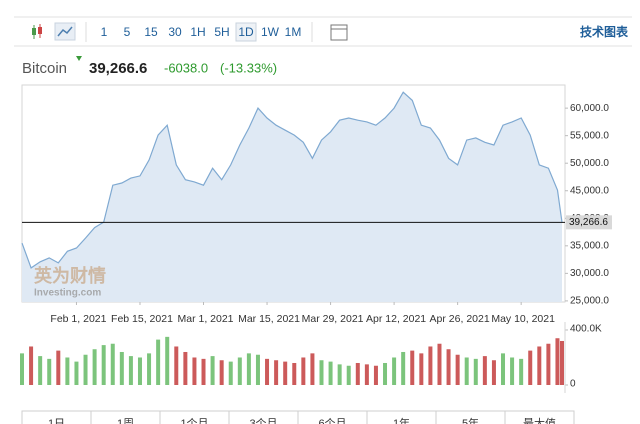 This screenshot has height=424, width=640. I want to click on range-tab-label: 1年, so click(401, 420).